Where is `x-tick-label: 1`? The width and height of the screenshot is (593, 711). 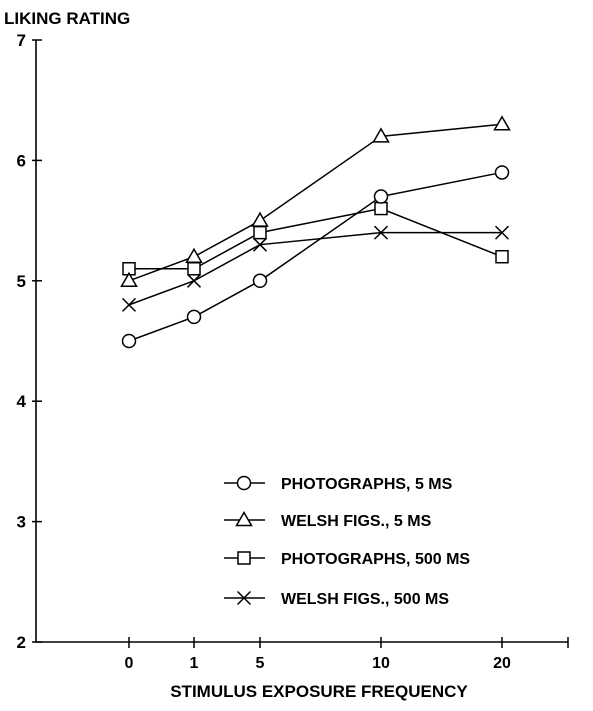 x-tick-label: 1 is located at coordinates (194, 663).